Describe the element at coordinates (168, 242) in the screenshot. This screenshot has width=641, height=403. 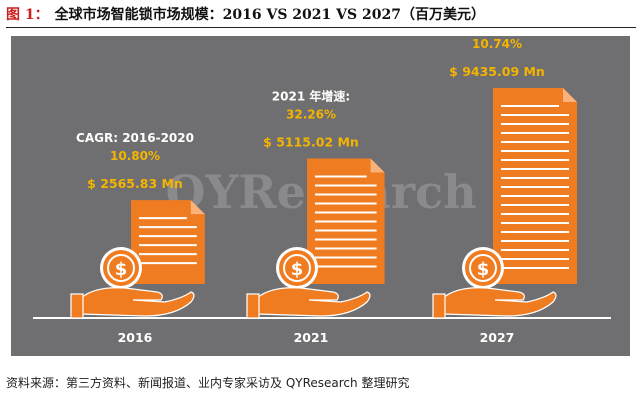
I see `bar-document-2016` at that location.